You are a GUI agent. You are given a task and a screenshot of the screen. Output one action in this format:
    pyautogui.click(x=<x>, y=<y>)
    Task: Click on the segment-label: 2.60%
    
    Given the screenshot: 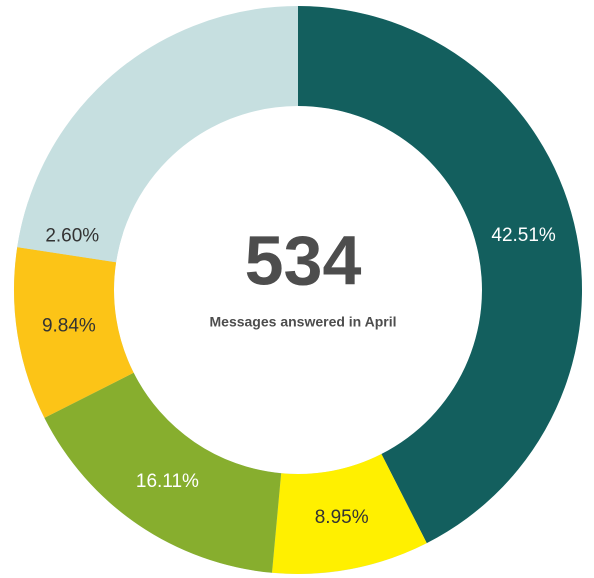 What is the action you would take?
    pyautogui.click(x=72, y=235)
    